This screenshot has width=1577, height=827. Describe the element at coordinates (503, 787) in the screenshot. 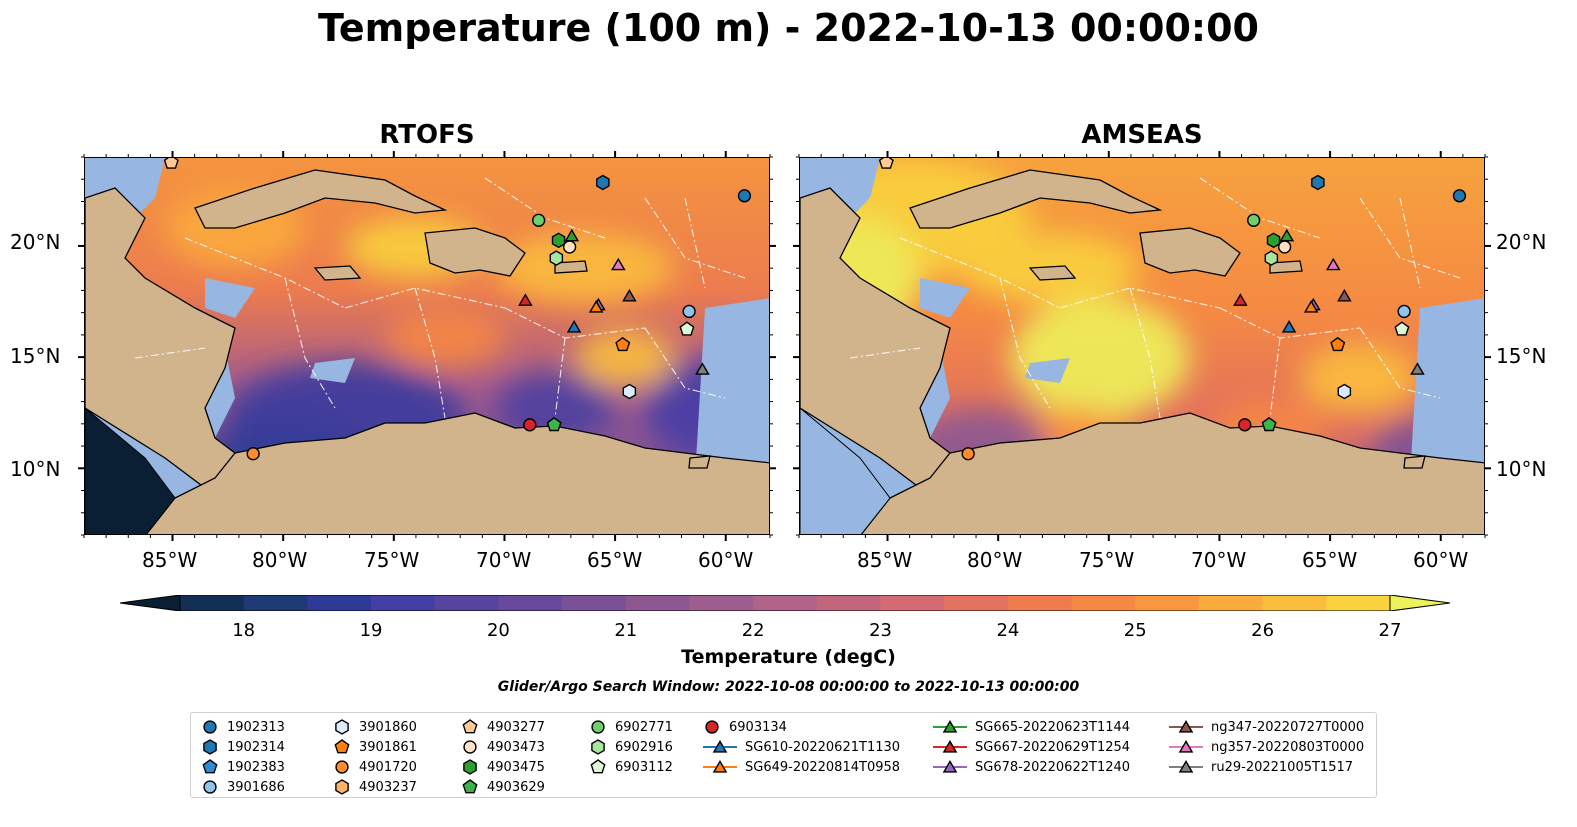

I see `legend-item: 4903629` at that location.